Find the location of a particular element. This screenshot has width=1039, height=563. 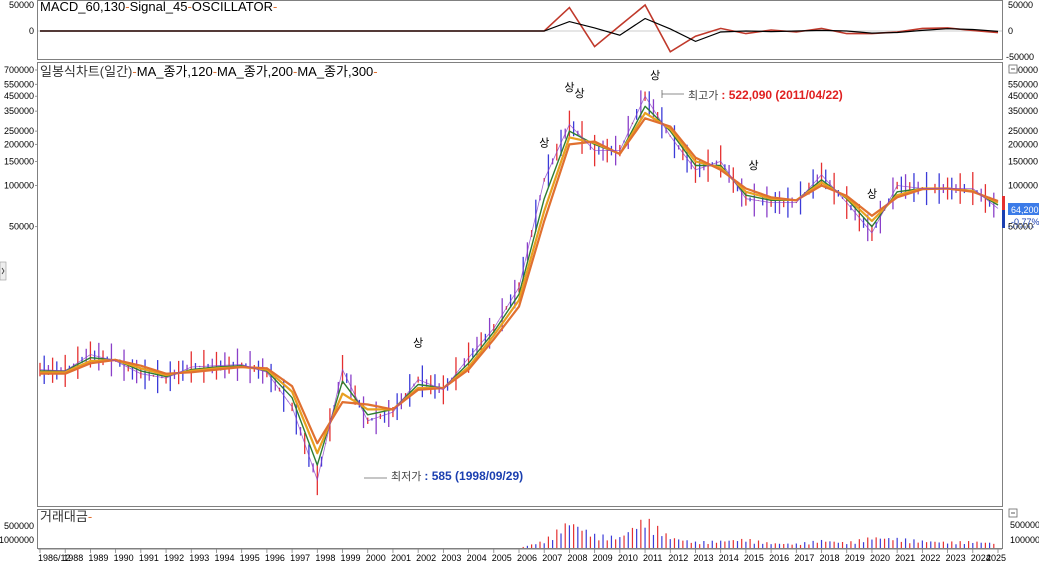

current-range-bar-down is located at coordinates (1003, 219).